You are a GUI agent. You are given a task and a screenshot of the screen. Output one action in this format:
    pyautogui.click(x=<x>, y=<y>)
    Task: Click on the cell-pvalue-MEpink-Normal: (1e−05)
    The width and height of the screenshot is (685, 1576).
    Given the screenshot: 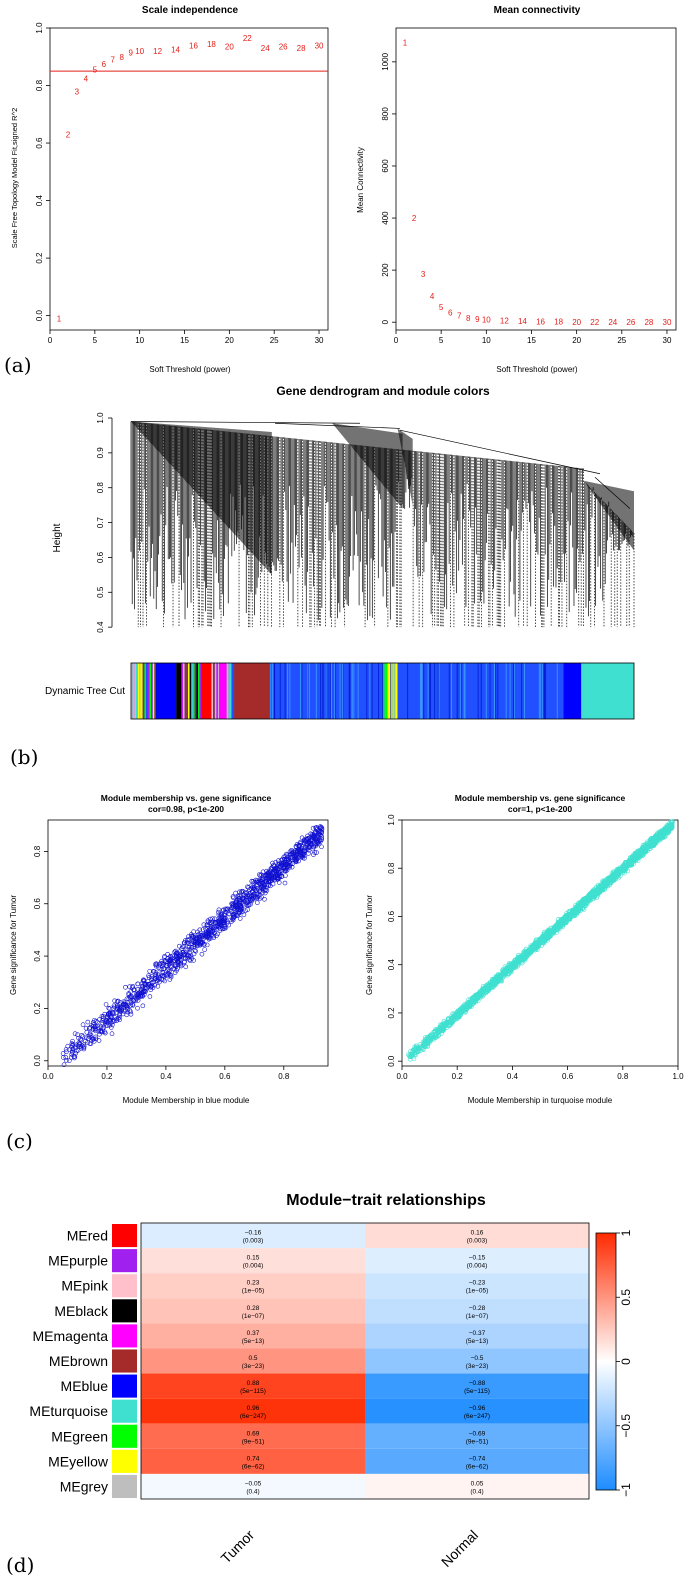 What is the action you would take?
    pyautogui.click(x=477, y=1291)
    